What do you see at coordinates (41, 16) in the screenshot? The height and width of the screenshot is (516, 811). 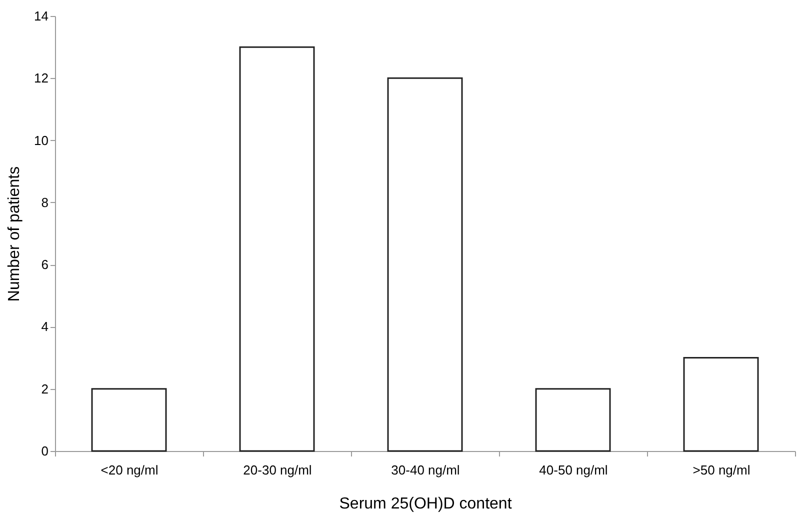 I see `y-tick-label: 14` at bounding box center [41, 16].